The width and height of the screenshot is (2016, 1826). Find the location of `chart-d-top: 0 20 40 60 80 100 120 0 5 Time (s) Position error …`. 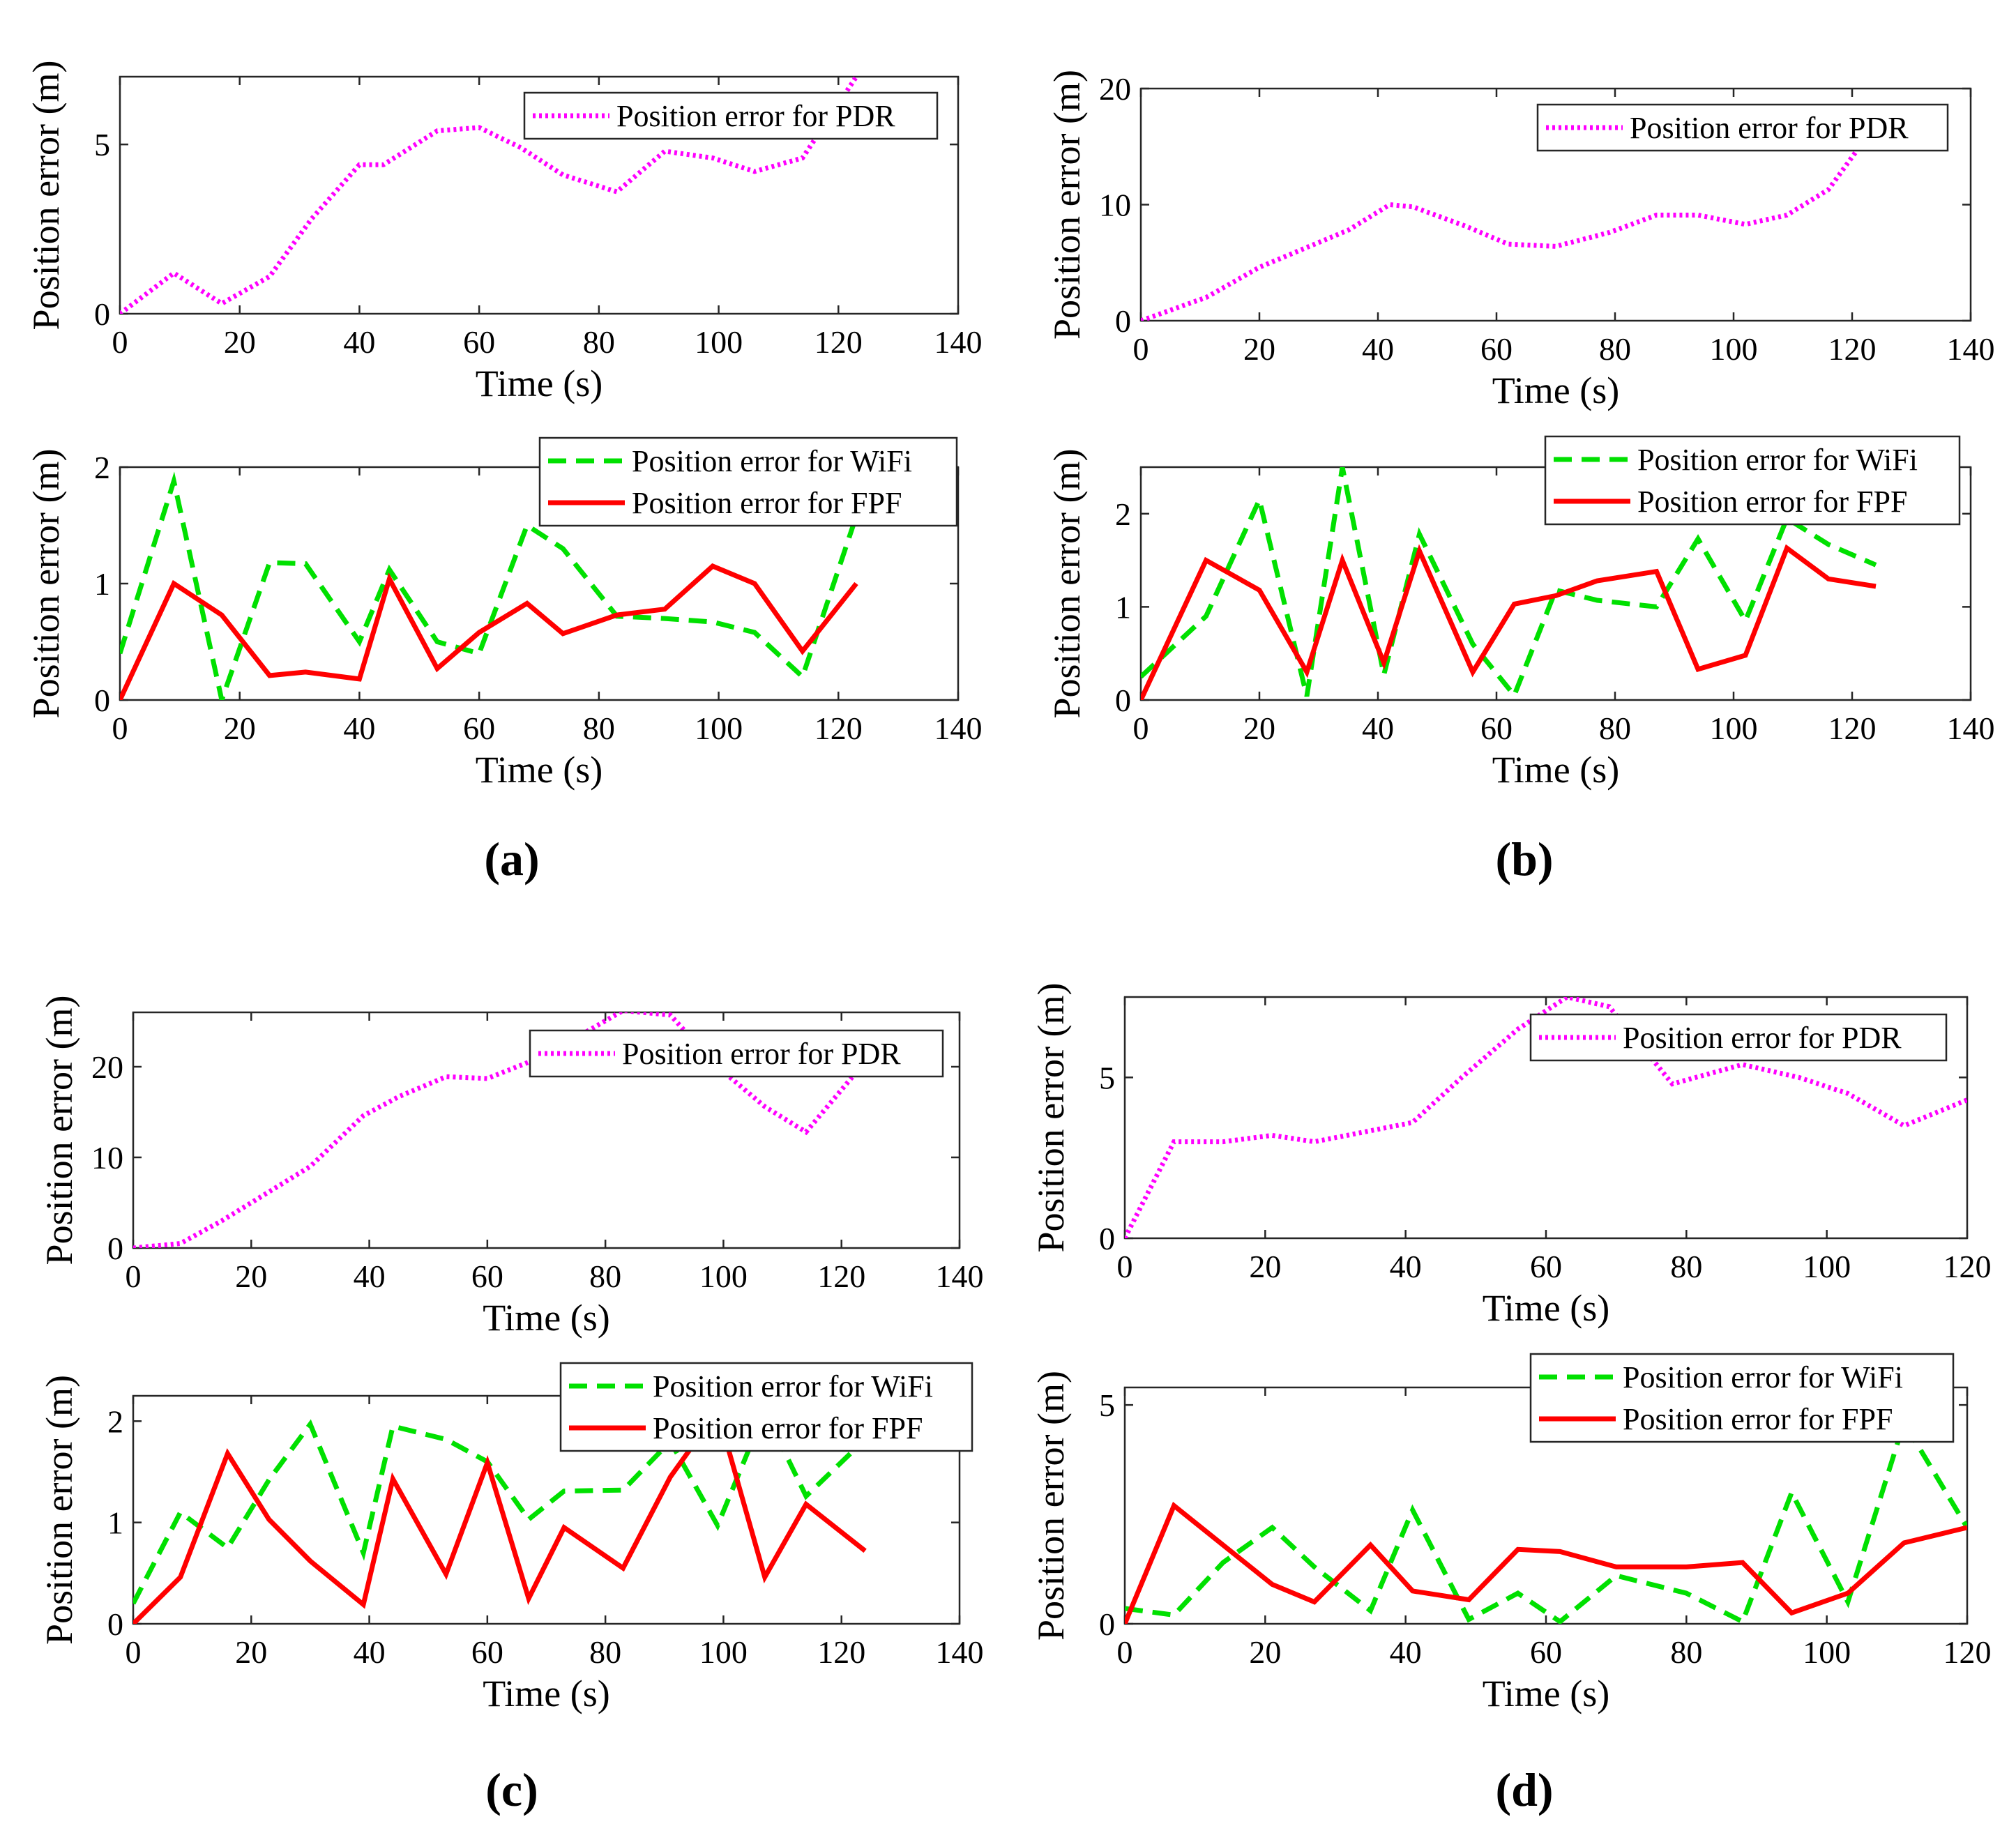

chart-d-top: 0 20 40 60 80 100 120 0 5 Time (s) Position error … is located at coordinates (1511, 1156).